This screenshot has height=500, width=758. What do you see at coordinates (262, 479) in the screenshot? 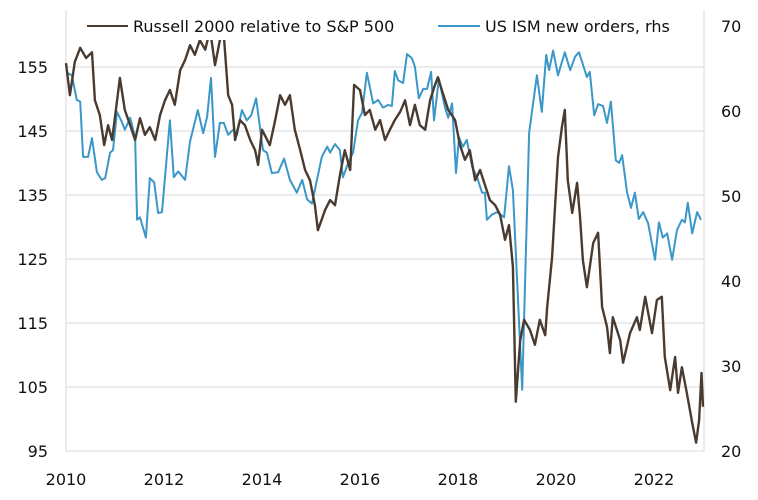
I see `x-tick-label: 2014` at bounding box center [262, 479].